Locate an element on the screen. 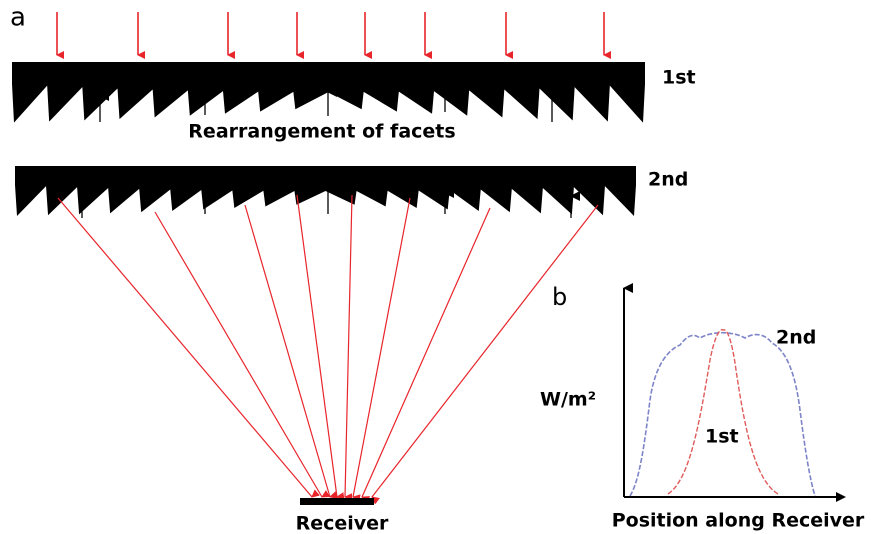 Image resolution: width=871 pixels, height=534 pixels. incident-rays is located at coordinates (333, 35).